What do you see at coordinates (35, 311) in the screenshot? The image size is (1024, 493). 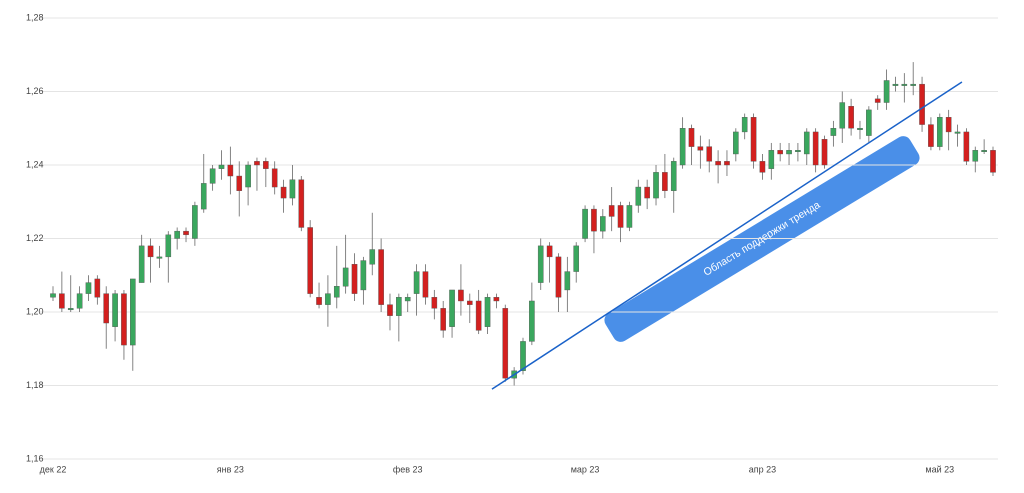 I see `y-tick-label: 1,20` at bounding box center [35, 311].